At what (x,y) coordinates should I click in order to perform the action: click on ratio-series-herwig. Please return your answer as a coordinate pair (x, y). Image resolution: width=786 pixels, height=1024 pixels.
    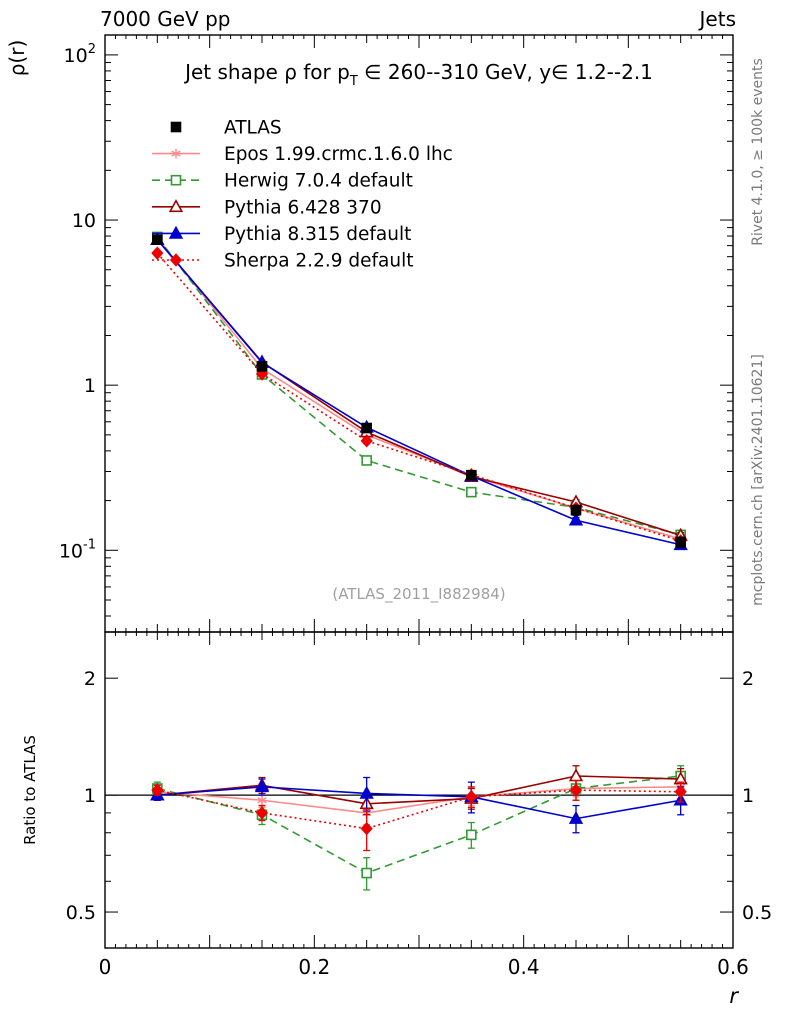
    Looking at the image, I should click on (419, 828).